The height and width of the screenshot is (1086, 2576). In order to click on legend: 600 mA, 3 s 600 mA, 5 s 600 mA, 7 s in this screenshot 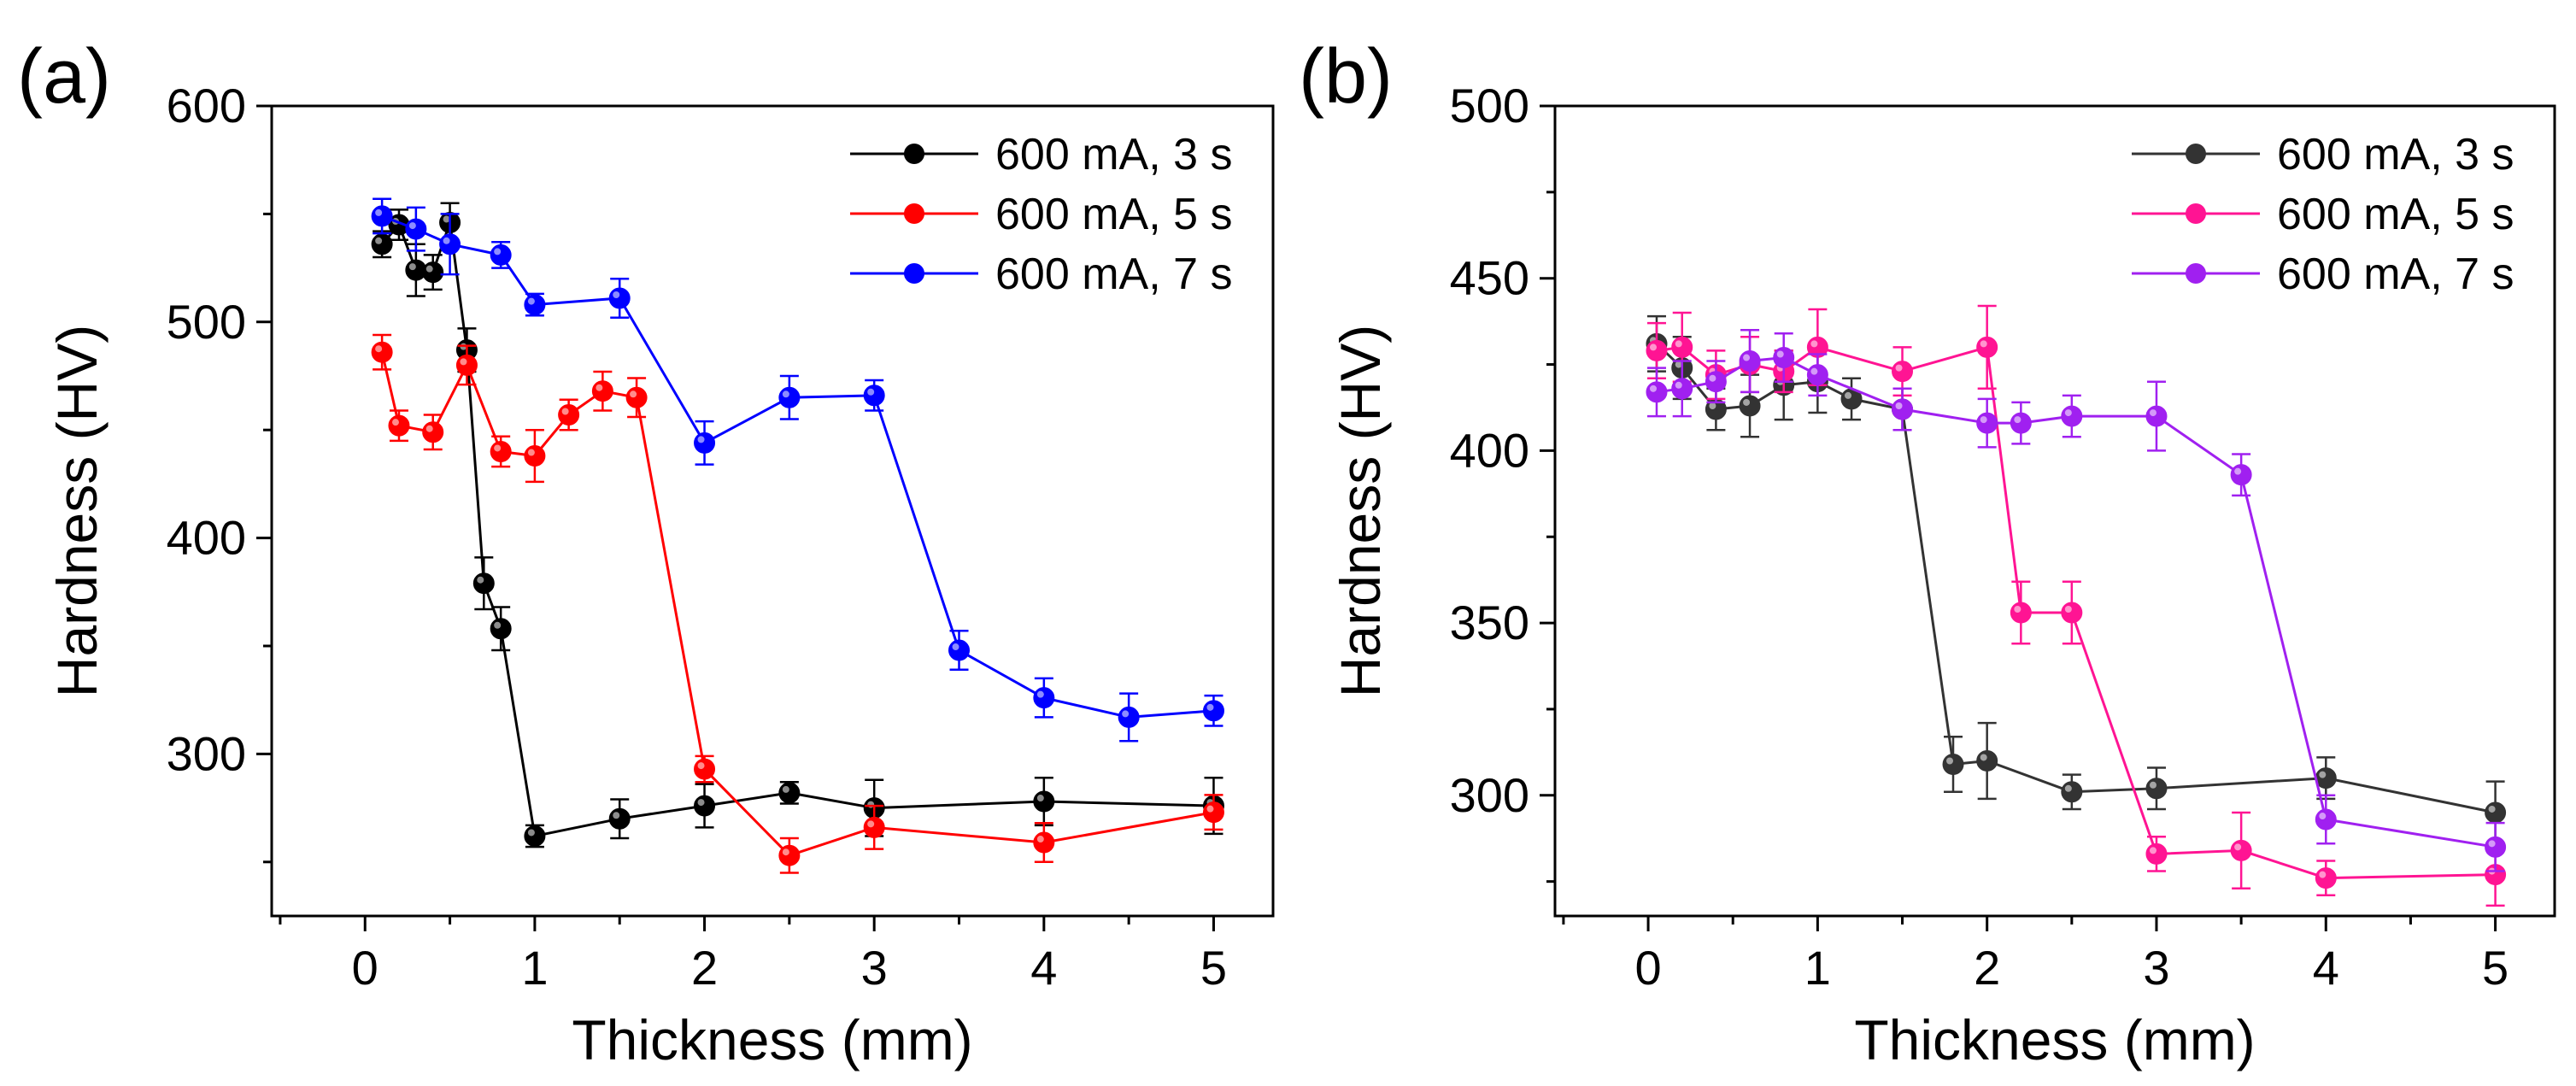, I will do `click(2323, 214)`.